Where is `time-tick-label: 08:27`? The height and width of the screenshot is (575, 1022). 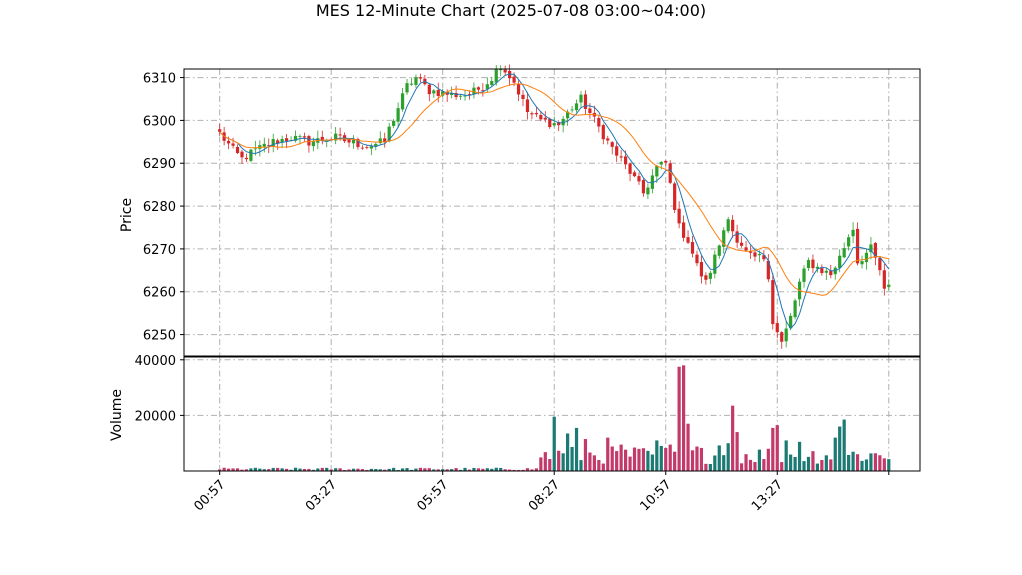
time-tick-label: 08:27 is located at coordinates (544, 495).